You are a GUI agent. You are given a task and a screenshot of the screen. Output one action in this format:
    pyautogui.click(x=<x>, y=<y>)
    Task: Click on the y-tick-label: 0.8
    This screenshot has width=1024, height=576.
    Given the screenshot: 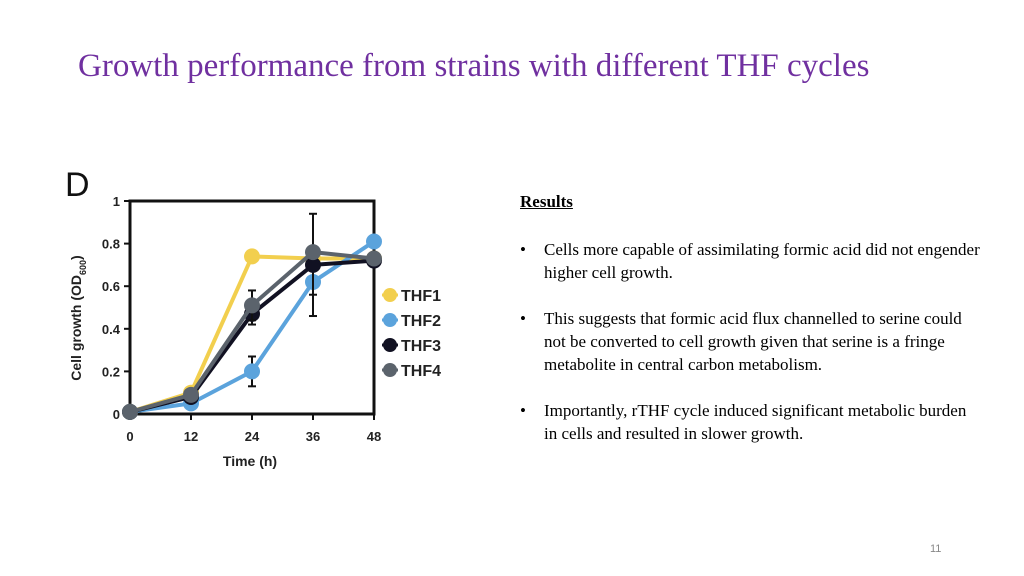 What is the action you would take?
    pyautogui.click(x=111, y=244)
    